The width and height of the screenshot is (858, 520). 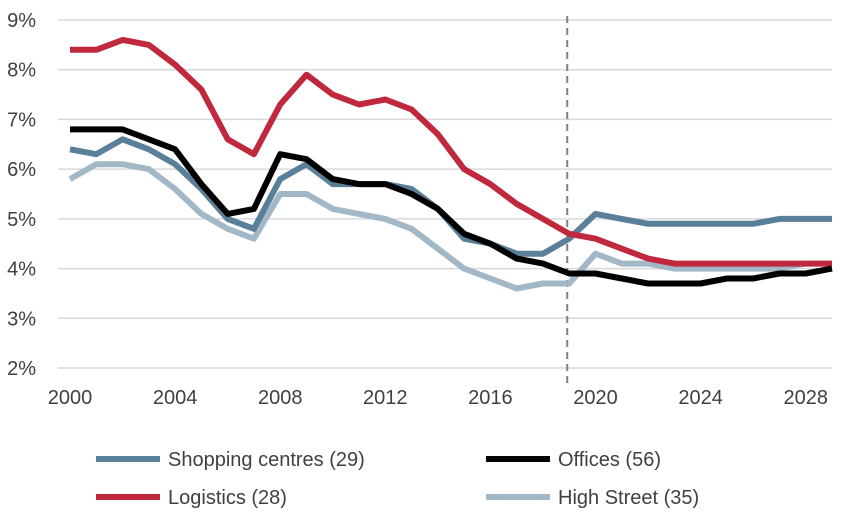 I want to click on legend-label: Offices (56), so click(x=609, y=460).